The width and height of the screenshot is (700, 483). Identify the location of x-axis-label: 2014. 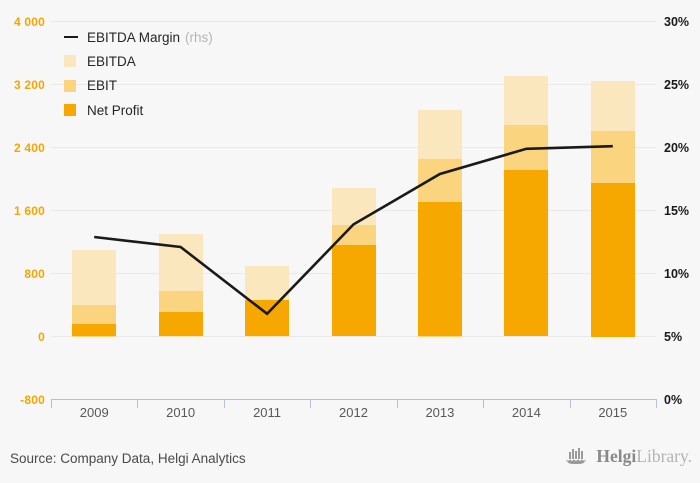
(526, 412).